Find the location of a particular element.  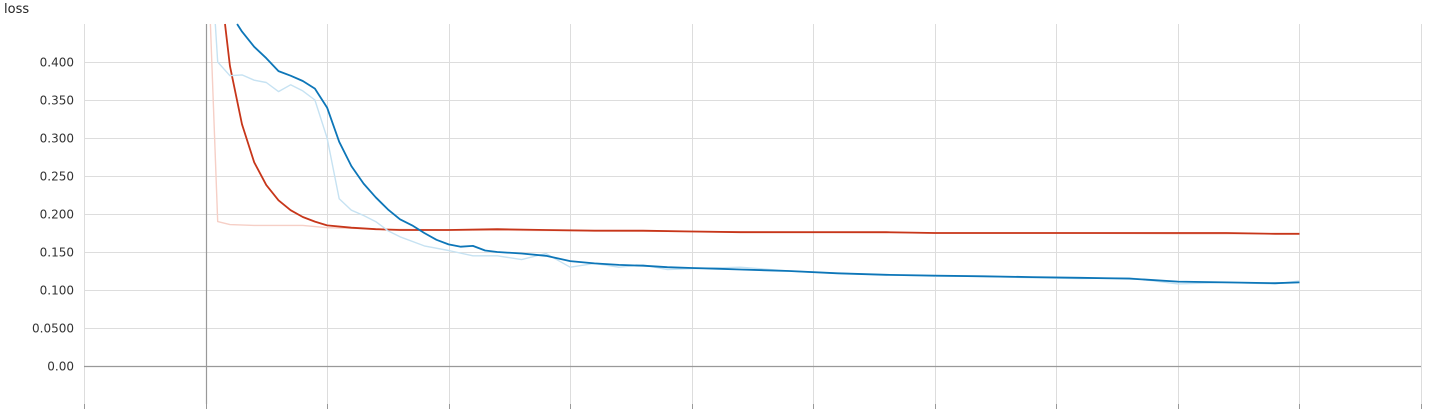

y-tick-label-8: 0.400 is located at coordinates (57, 63).